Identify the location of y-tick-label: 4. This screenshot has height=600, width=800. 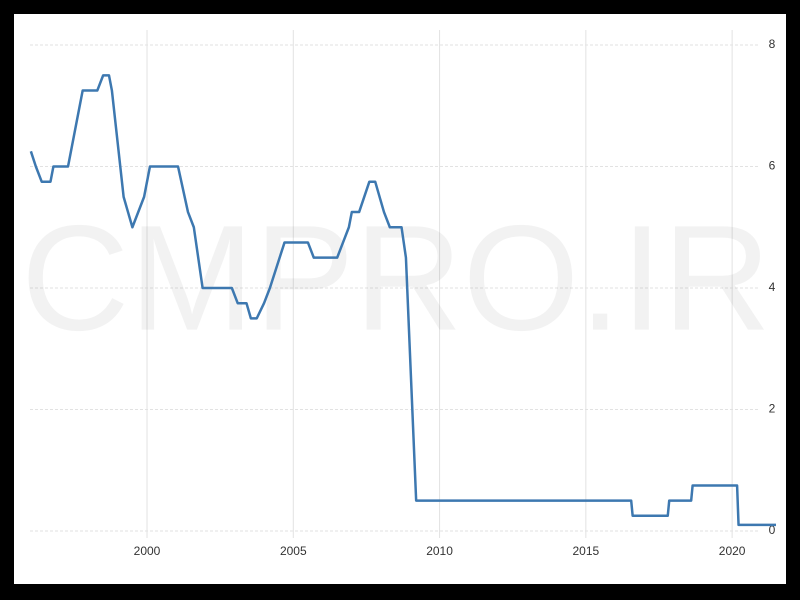
(772, 287).